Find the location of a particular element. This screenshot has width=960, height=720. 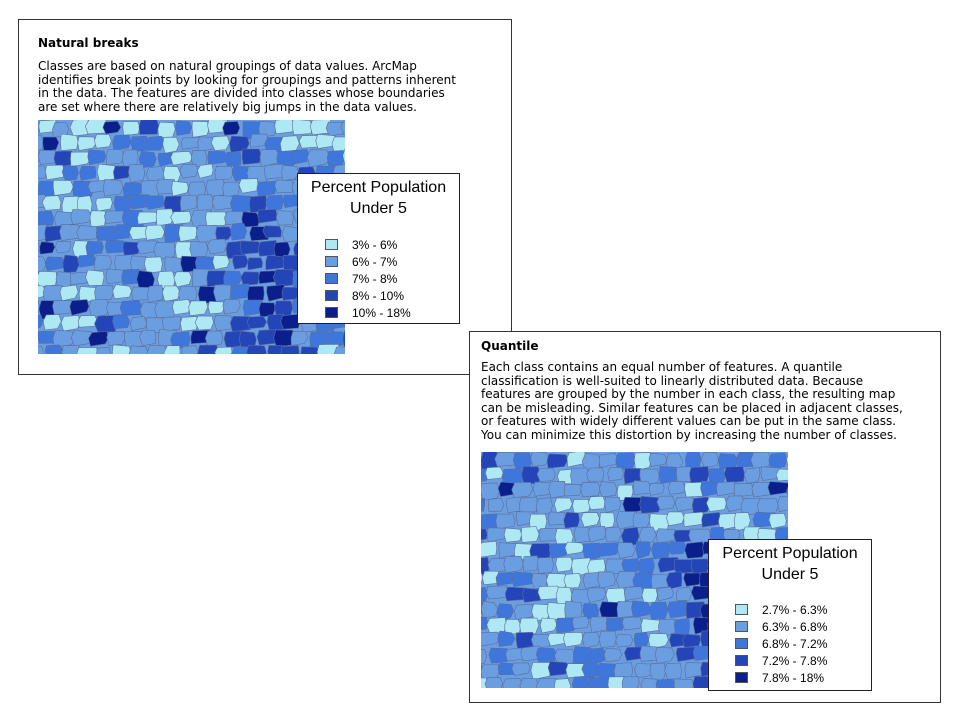

county-mosaic is located at coordinates (191, 237).